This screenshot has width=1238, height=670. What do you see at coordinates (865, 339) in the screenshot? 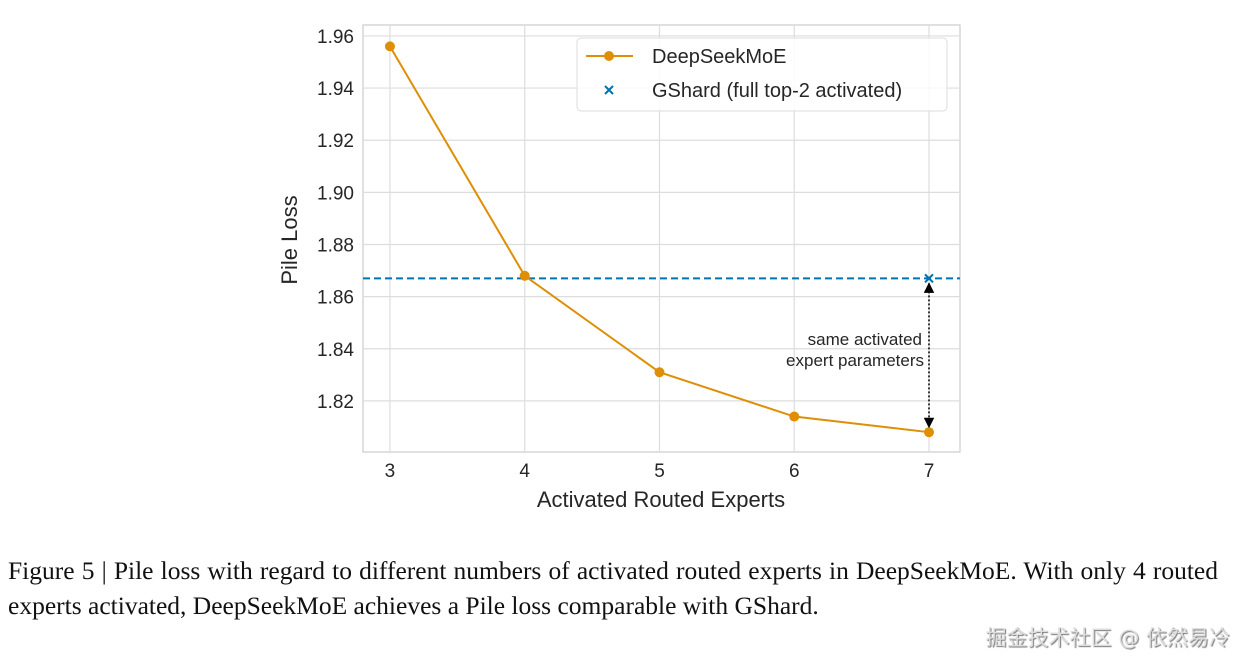
I see `annotation-line-1: same activated` at bounding box center [865, 339].